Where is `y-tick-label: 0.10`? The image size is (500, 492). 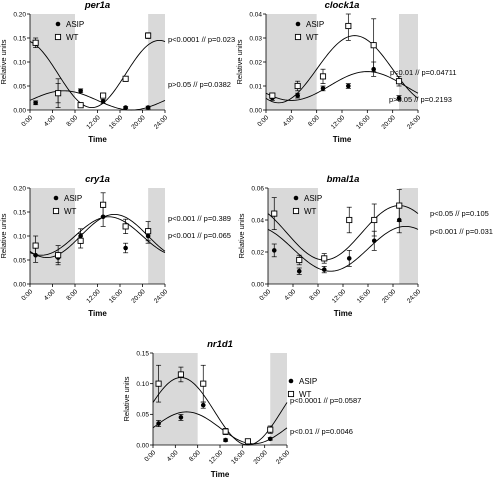
y-tick-label: 0.10 is located at coordinates (19, 62).